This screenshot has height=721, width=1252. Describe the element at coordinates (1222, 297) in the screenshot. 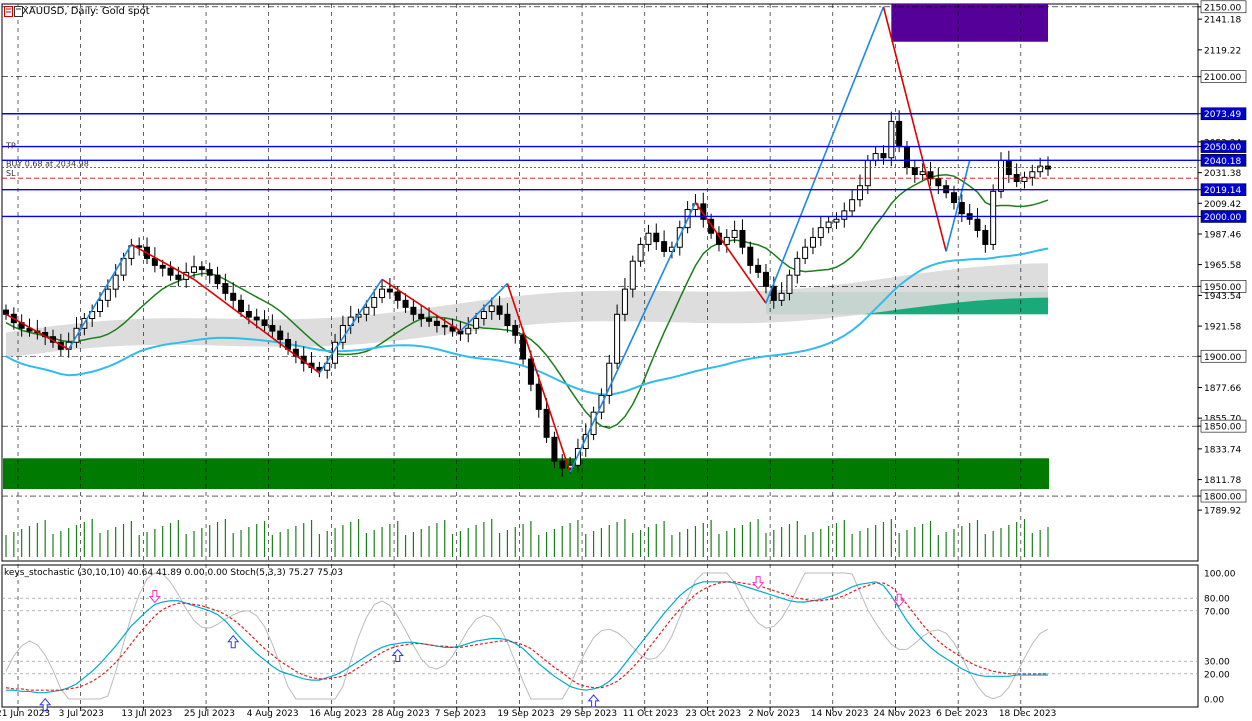

I see `price-label: 1943.54` at that location.